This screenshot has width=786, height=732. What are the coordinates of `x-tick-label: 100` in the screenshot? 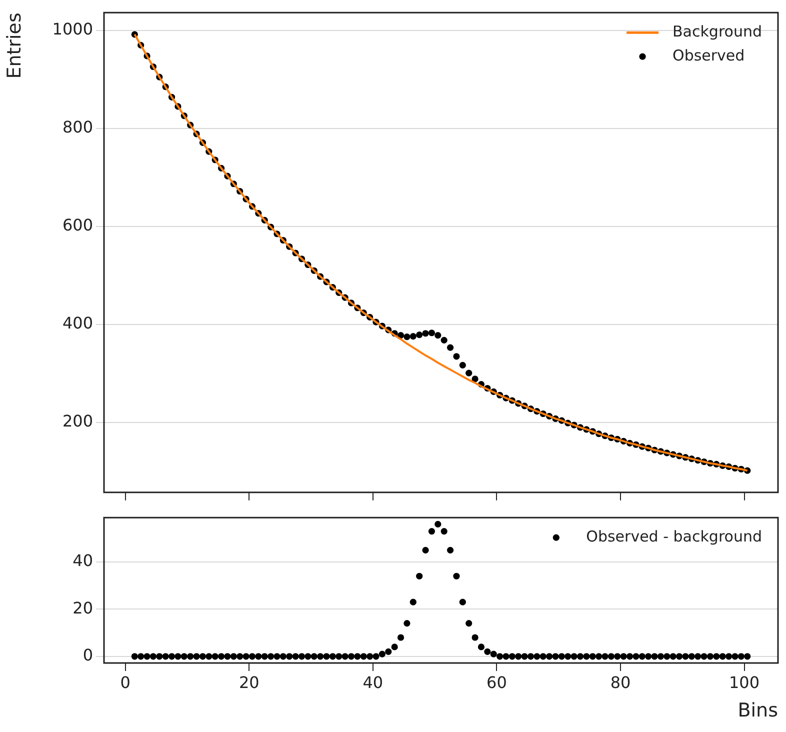 It's located at (744, 682).